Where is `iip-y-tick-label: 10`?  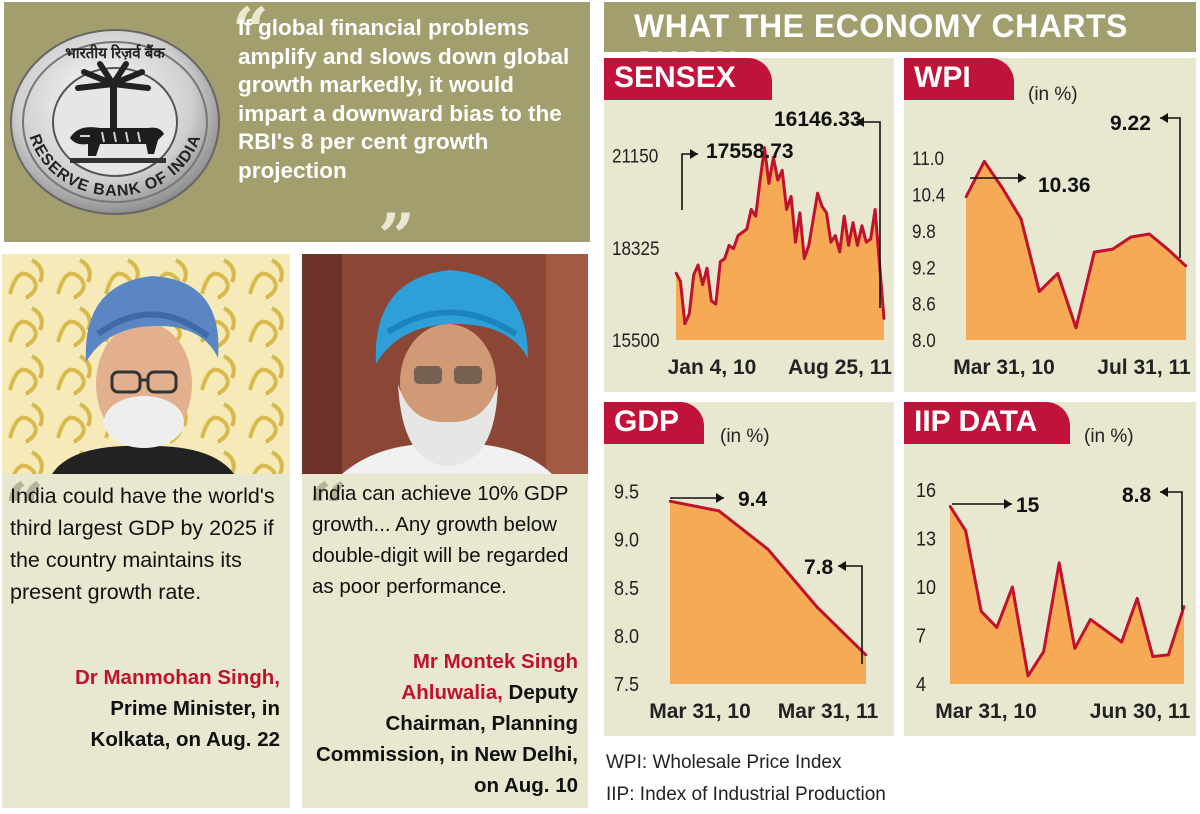 iip-y-tick-label: 10 is located at coordinates (926, 588).